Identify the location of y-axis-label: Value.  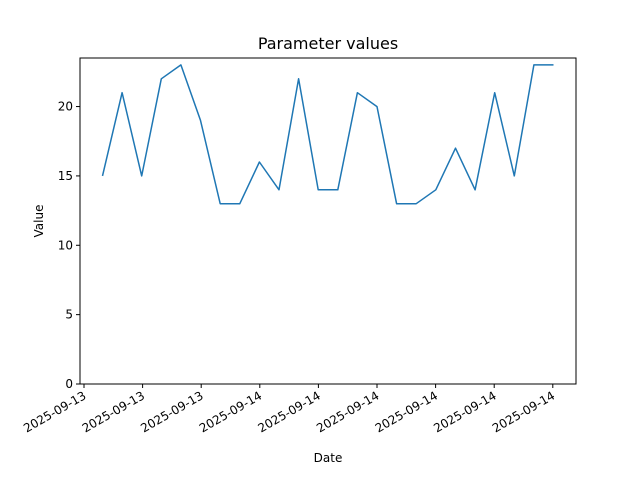
(39, 221).